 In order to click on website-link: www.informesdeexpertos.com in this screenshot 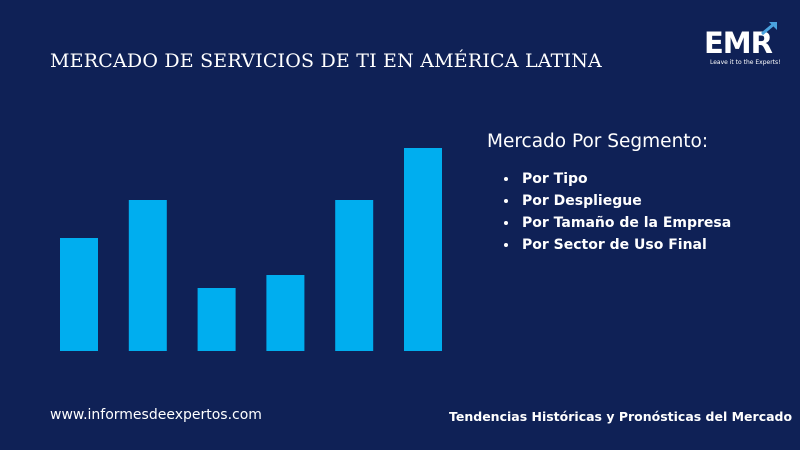, I will do `click(156, 415)`.